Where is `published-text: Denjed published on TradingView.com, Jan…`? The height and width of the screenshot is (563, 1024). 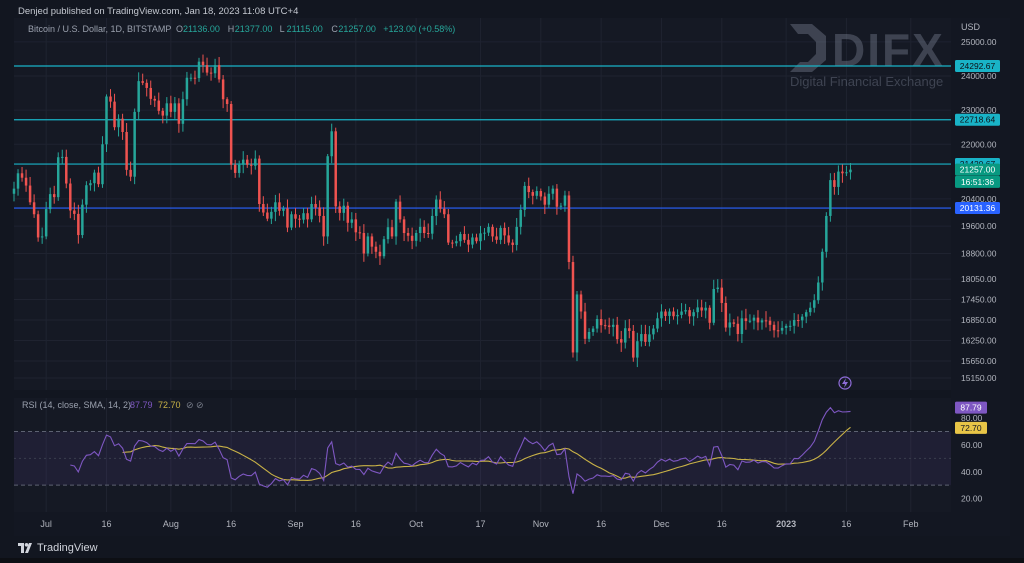
published-text: Denjed published on TradingView.com, Jan… is located at coordinates (158, 11).